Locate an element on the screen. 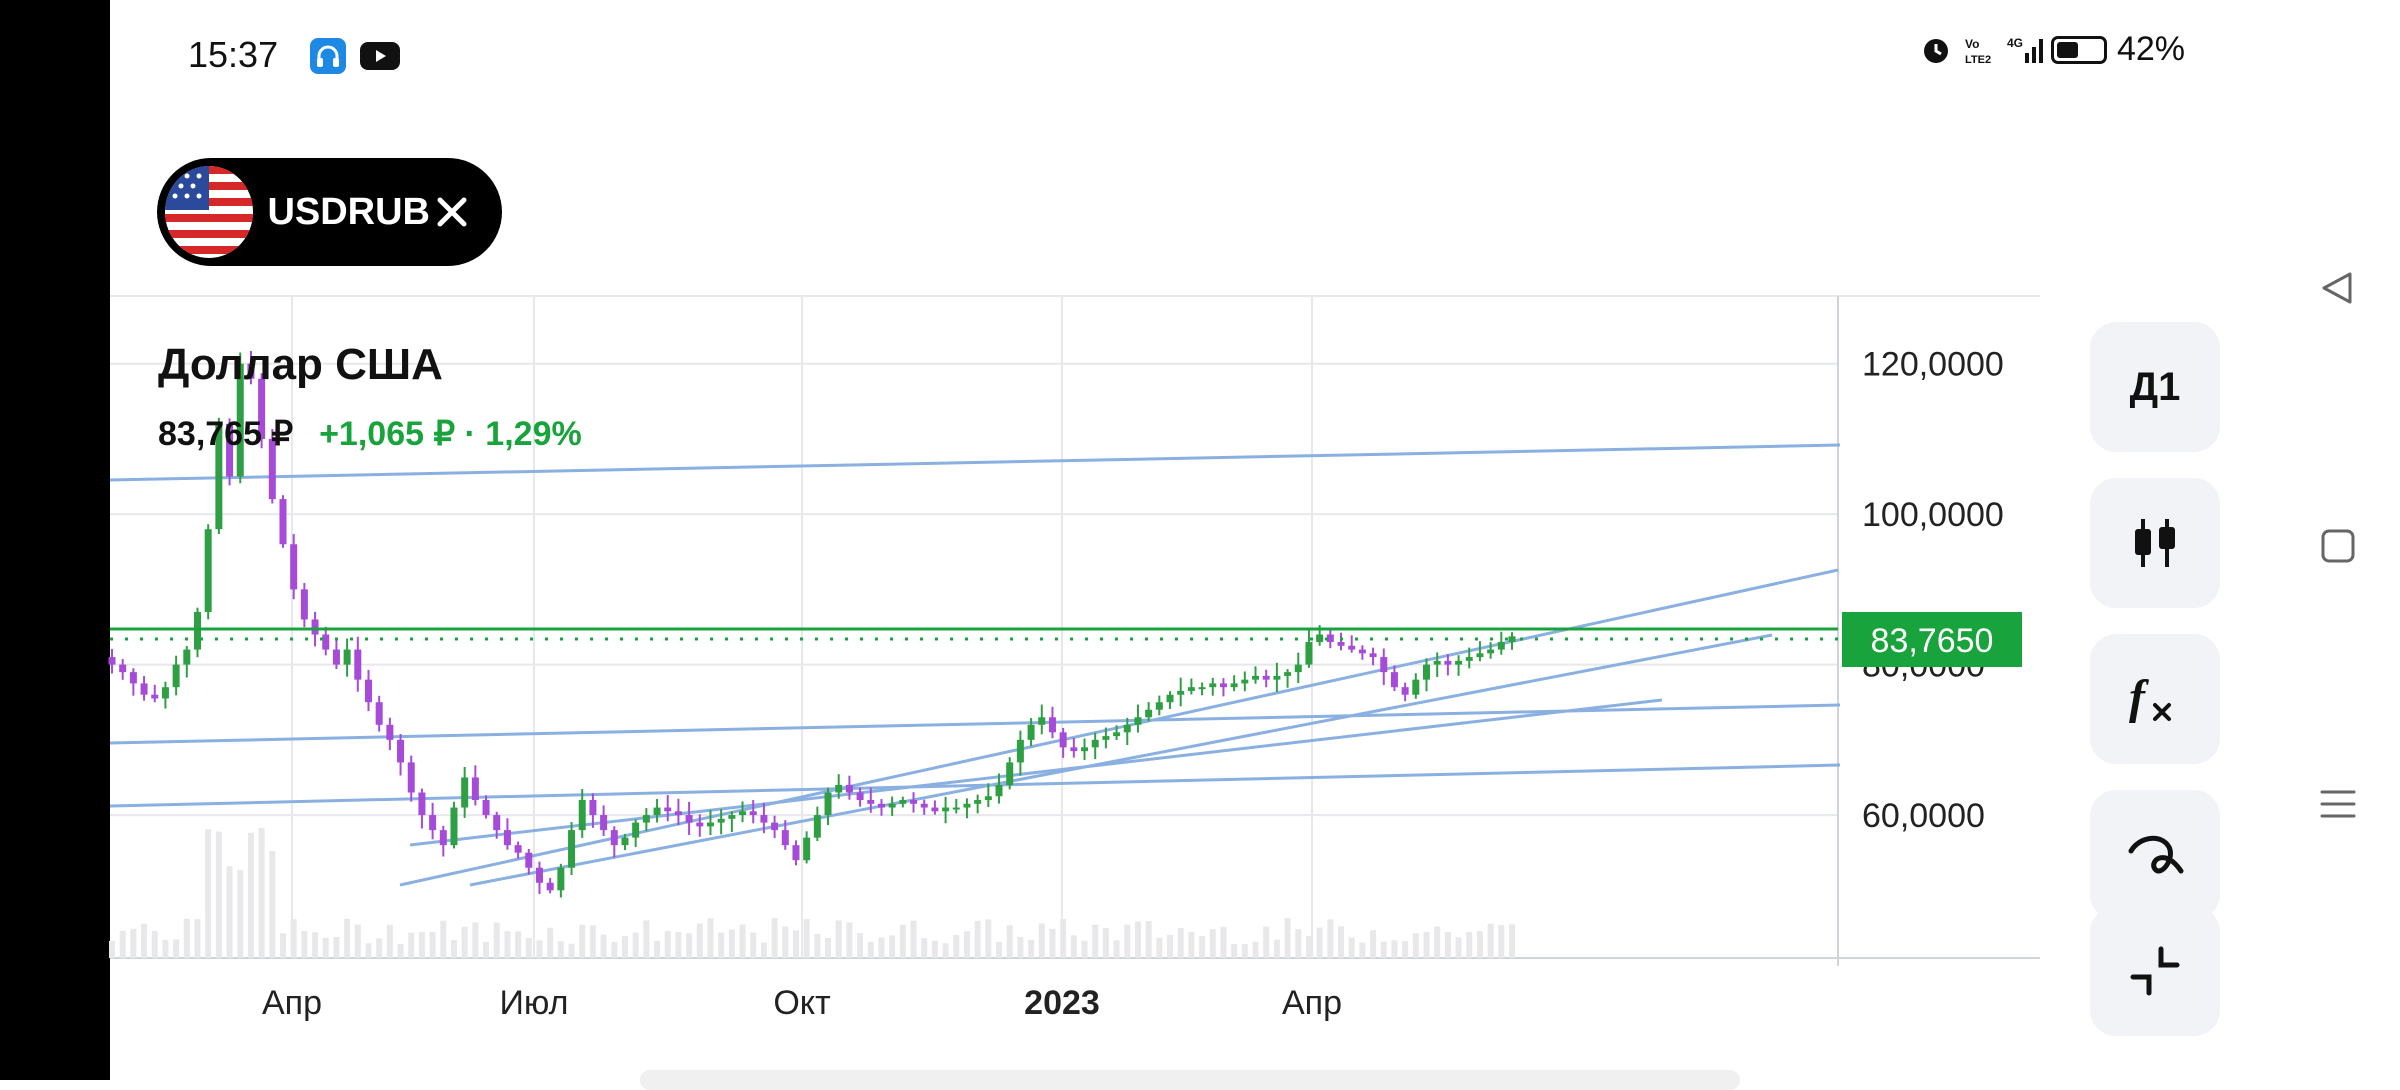 Image resolution: width=2400 pixels, height=1090 pixels. nav-home-icon is located at coordinates (2338, 546).